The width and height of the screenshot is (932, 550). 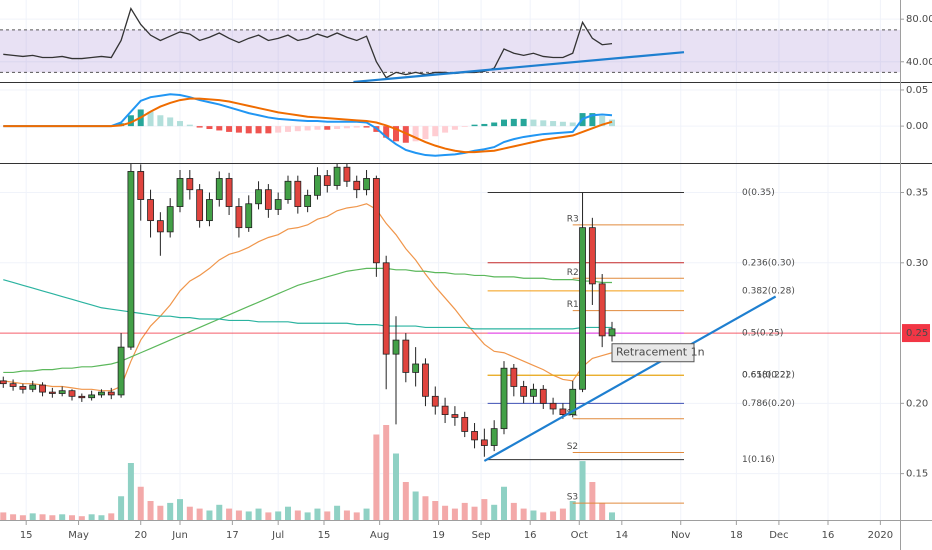 I want to click on x-tick-label: Jul, so click(x=277, y=535).